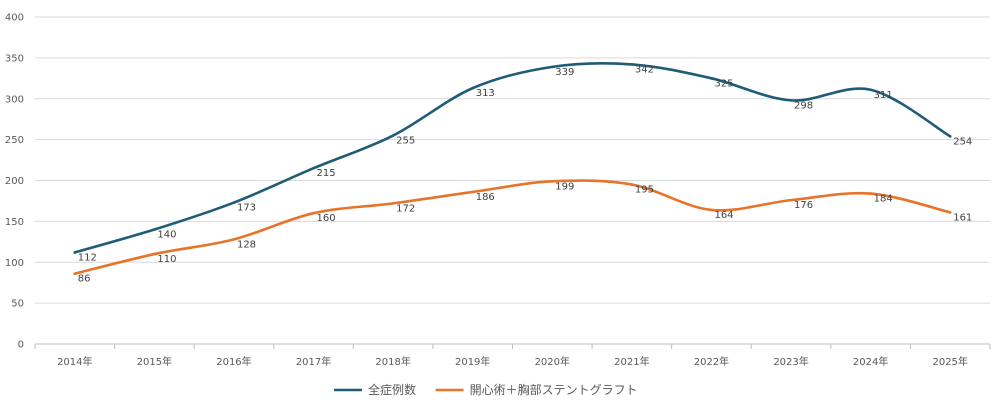 The width and height of the screenshot is (1000, 404). Describe the element at coordinates (552, 361) in the screenshot. I see `x-tick-label: 2020年` at that location.